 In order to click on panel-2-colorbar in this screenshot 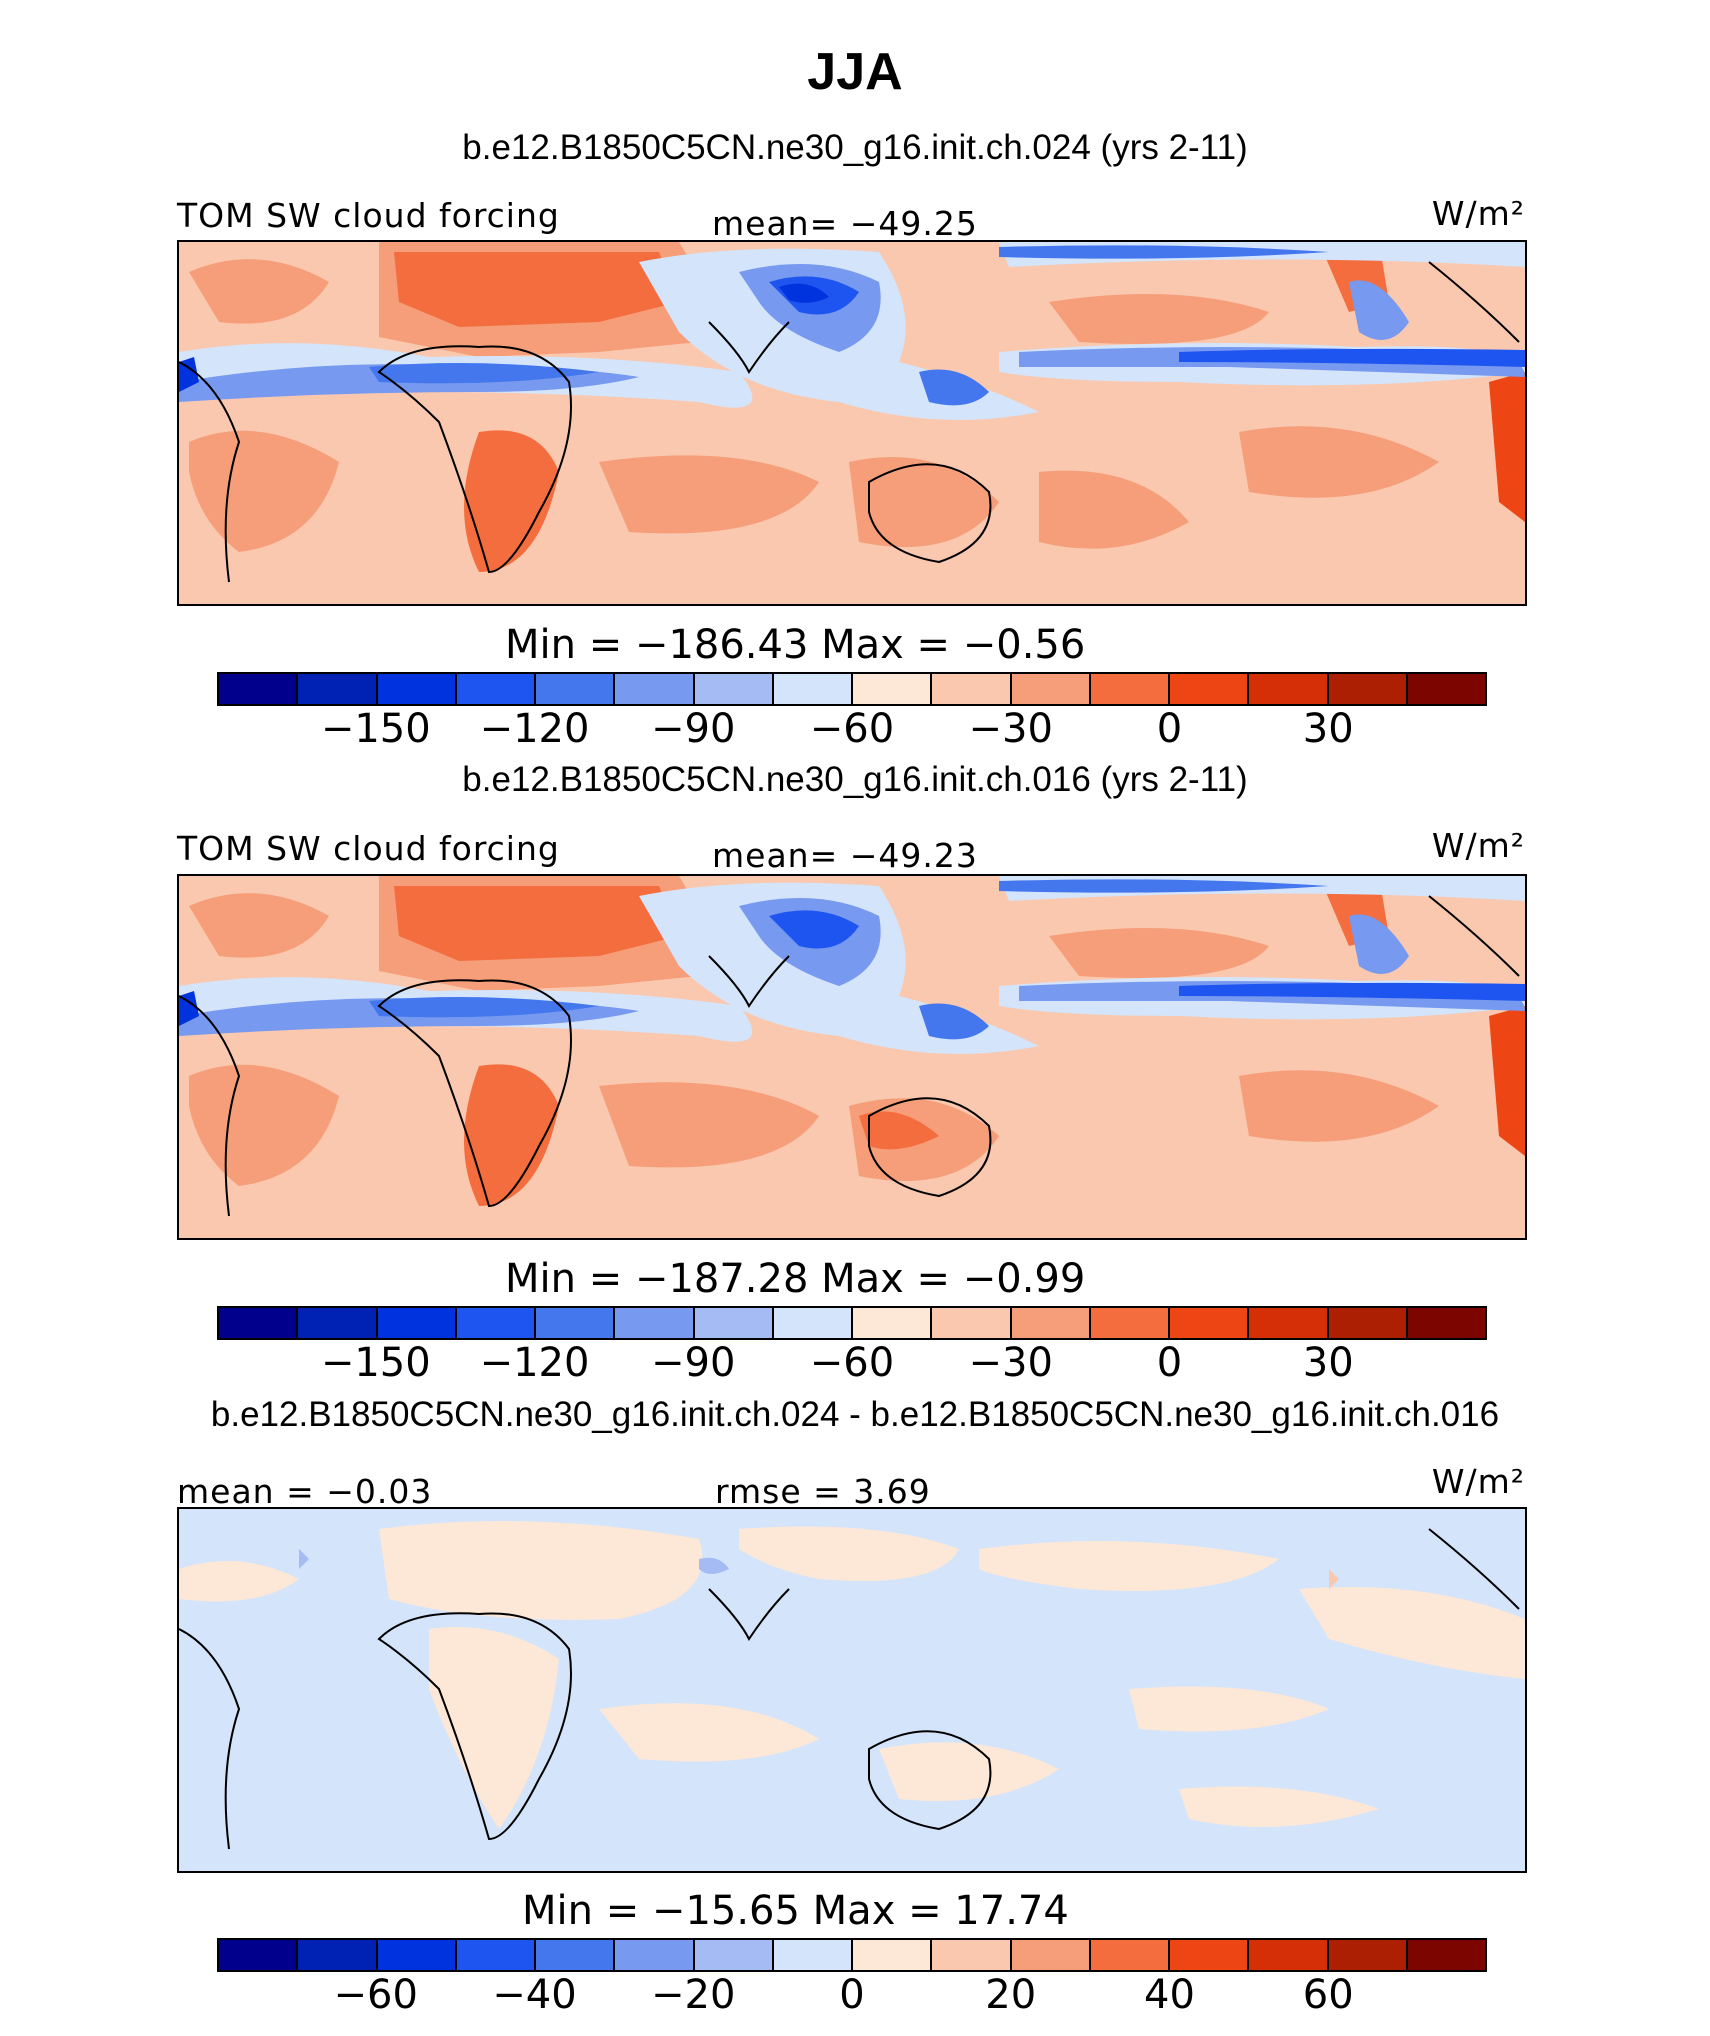, I will do `click(852, 1323)`.